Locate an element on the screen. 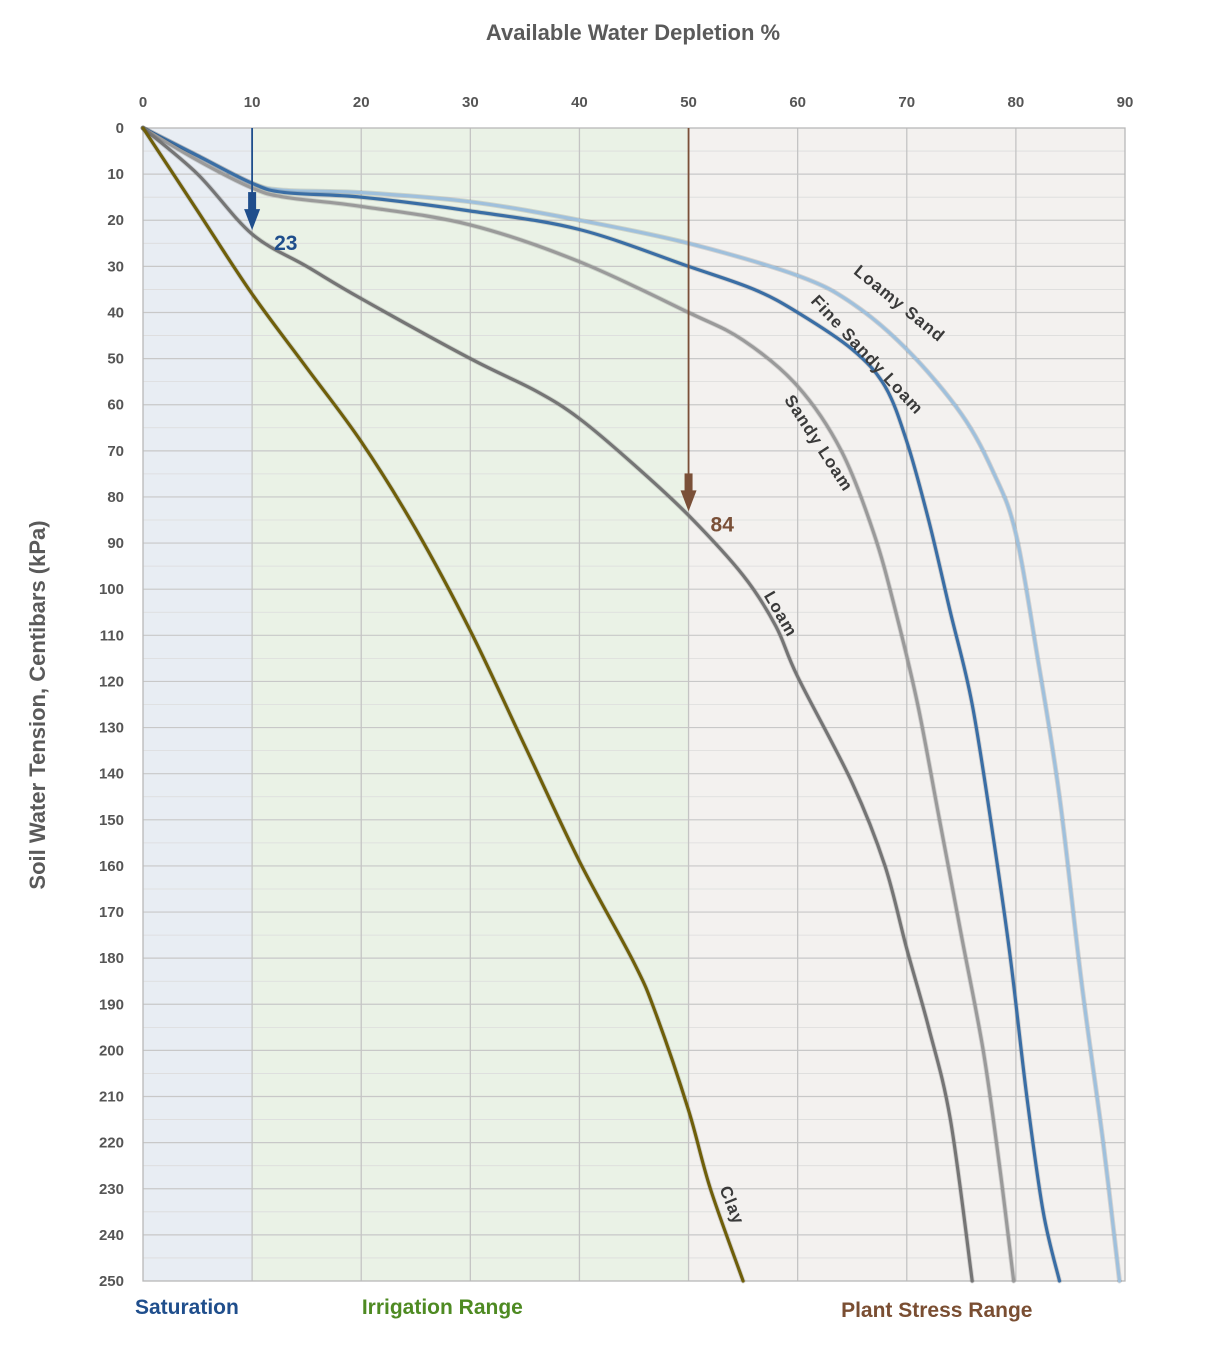  x-tick-label: 20 is located at coordinates (361, 102).